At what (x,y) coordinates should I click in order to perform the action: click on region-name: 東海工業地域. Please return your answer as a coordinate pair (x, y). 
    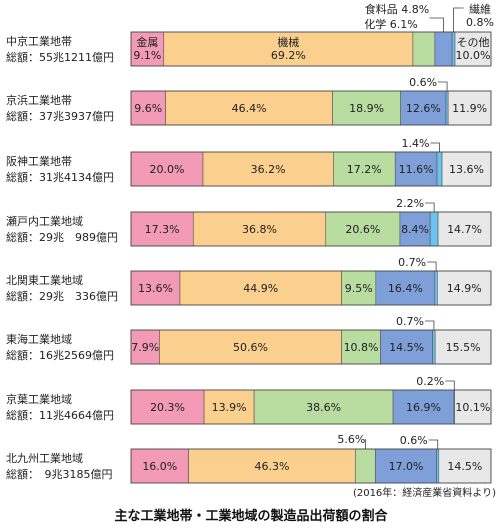
    Looking at the image, I should click on (39, 339).